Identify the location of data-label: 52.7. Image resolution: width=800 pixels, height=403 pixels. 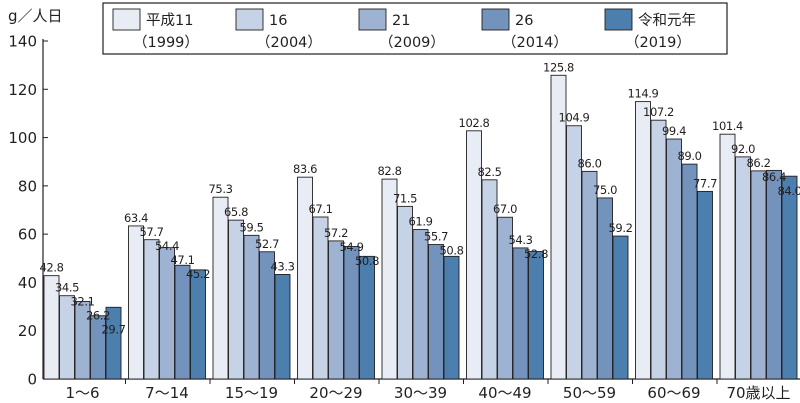
(267, 244).